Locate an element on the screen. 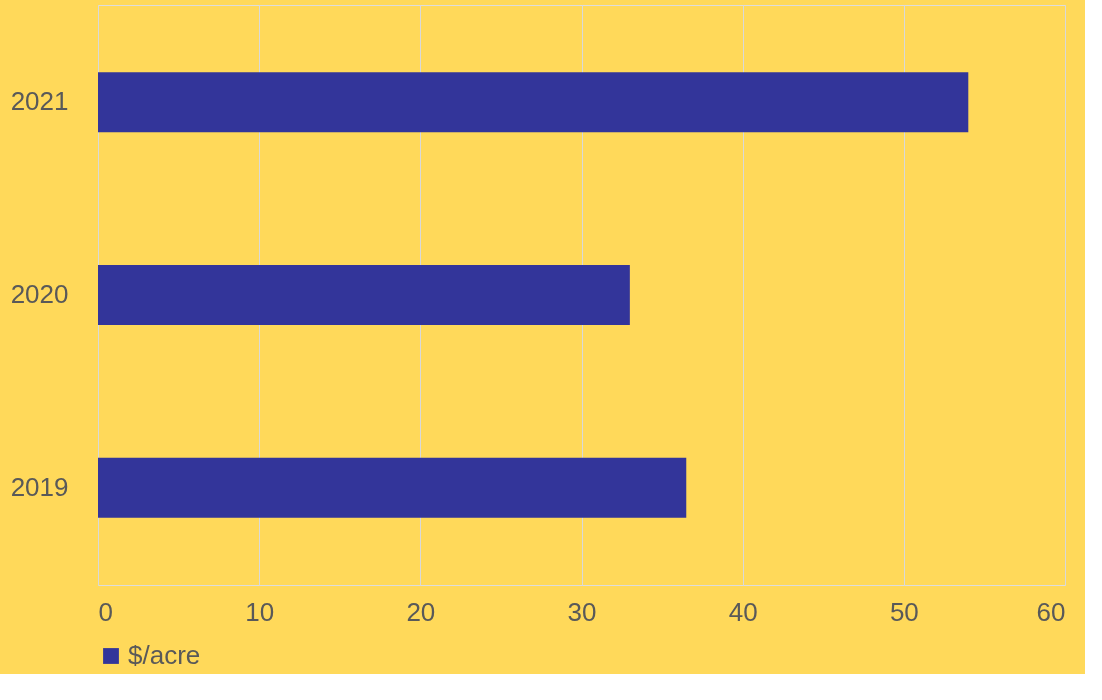 This screenshot has width=1102, height=700. x-tick-label: 0 is located at coordinates (105, 611).